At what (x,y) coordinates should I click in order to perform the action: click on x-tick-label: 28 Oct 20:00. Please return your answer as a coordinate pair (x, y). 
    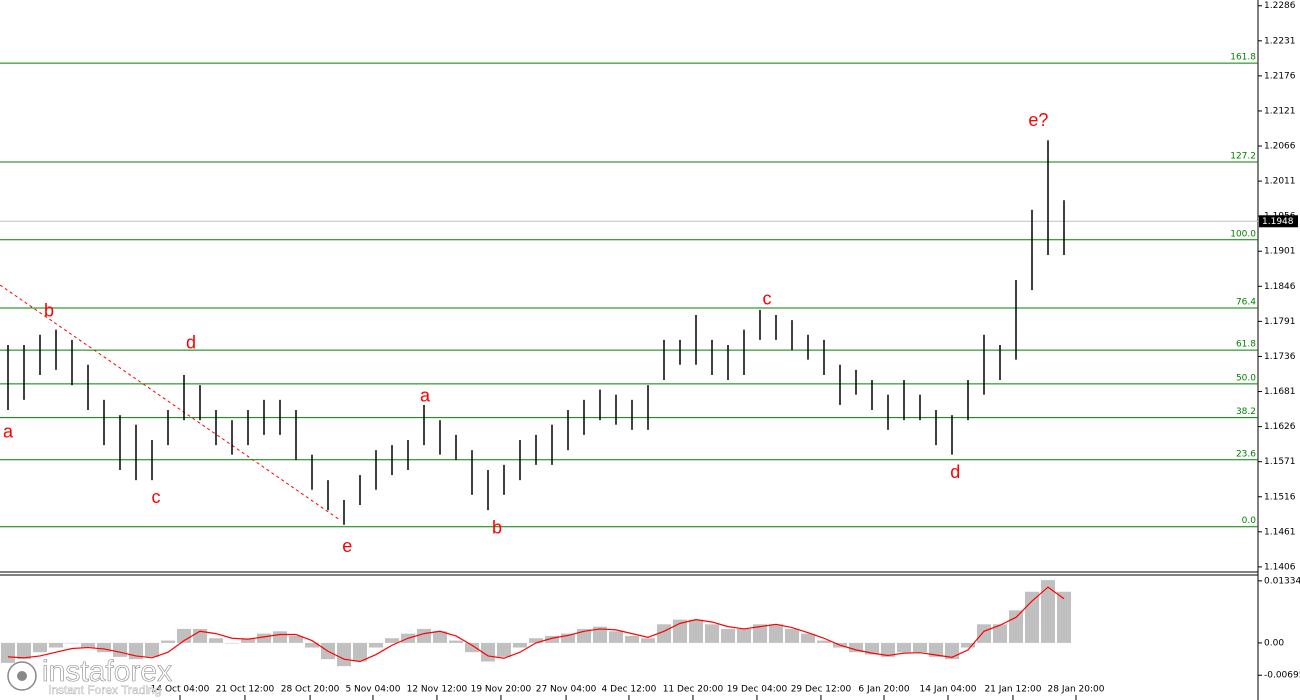
    Looking at the image, I should click on (310, 690).